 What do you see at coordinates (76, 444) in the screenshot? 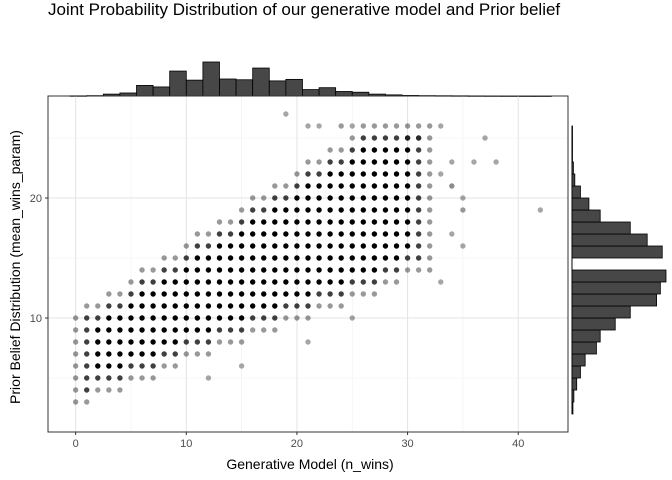
I see `x-tick-label: 0` at bounding box center [76, 444].